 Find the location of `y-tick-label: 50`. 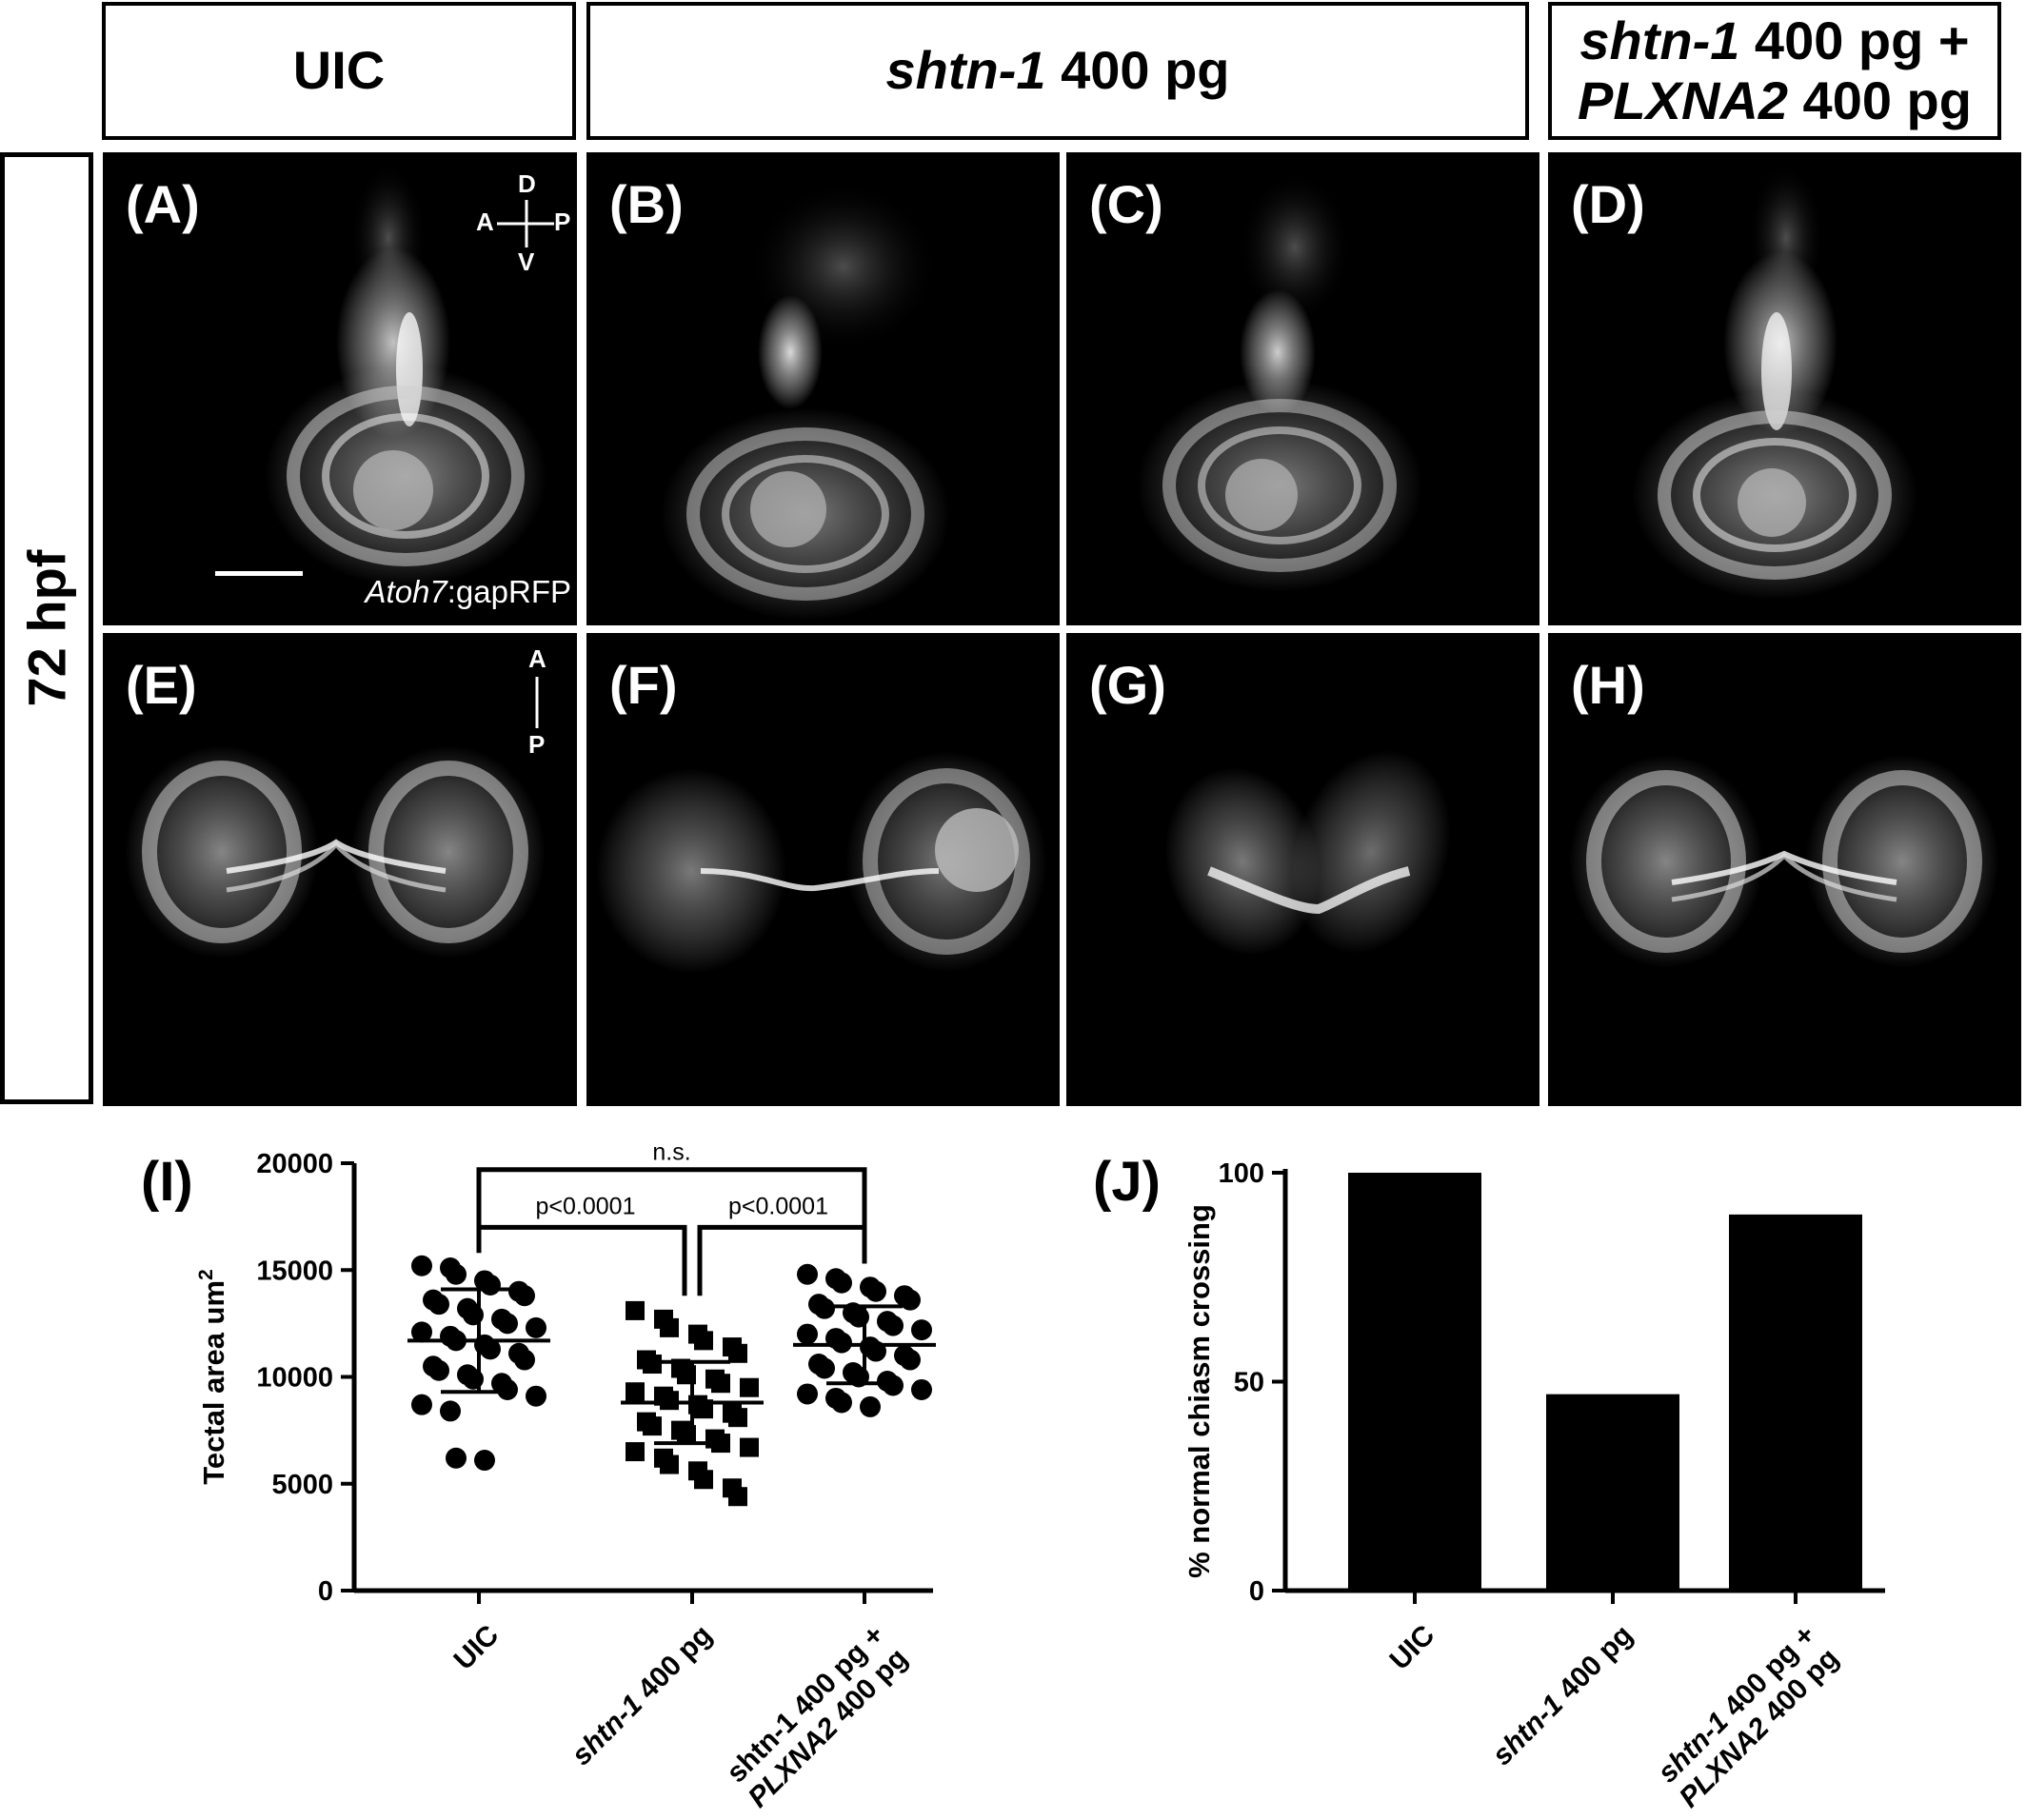

y-tick-label: 50 is located at coordinates (1249, 1383).